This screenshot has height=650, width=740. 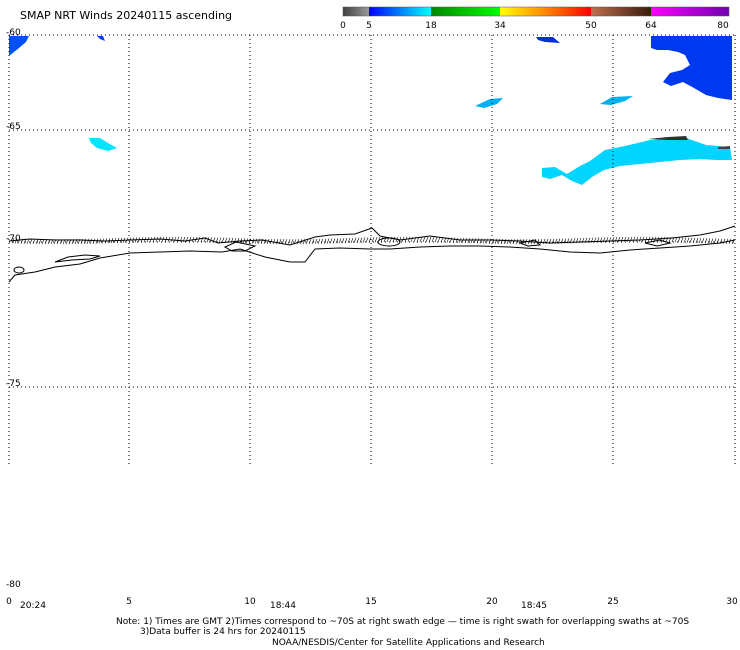 I want to click on wind-patch-lightblue-a, so click(x=489, y=103).